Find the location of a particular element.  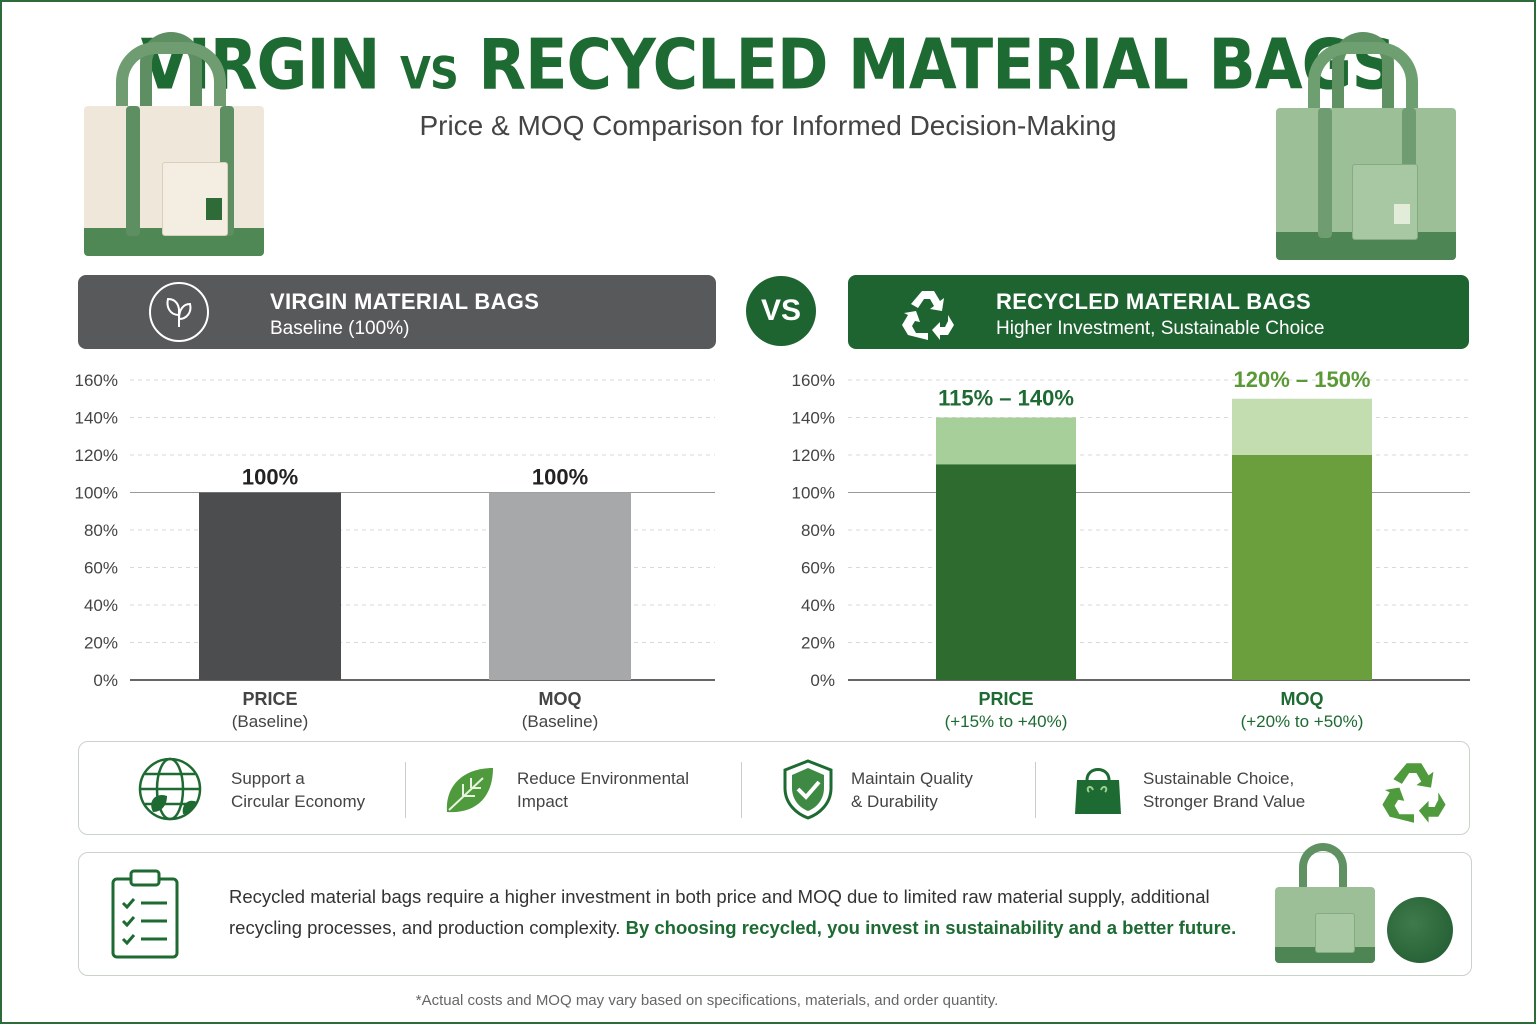

vs-badge: VS is located at coordinates (781, 311).